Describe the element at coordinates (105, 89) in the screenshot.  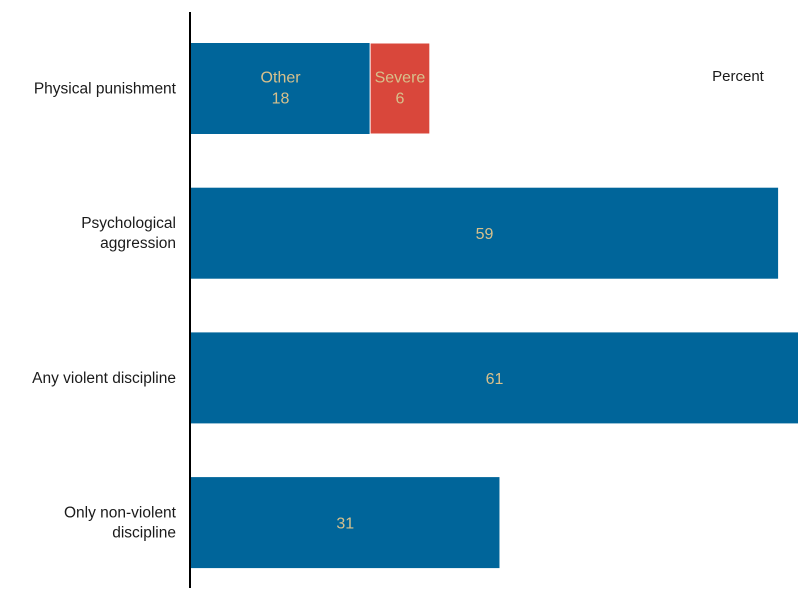
I see `category-label: Physical punishment` at that location.